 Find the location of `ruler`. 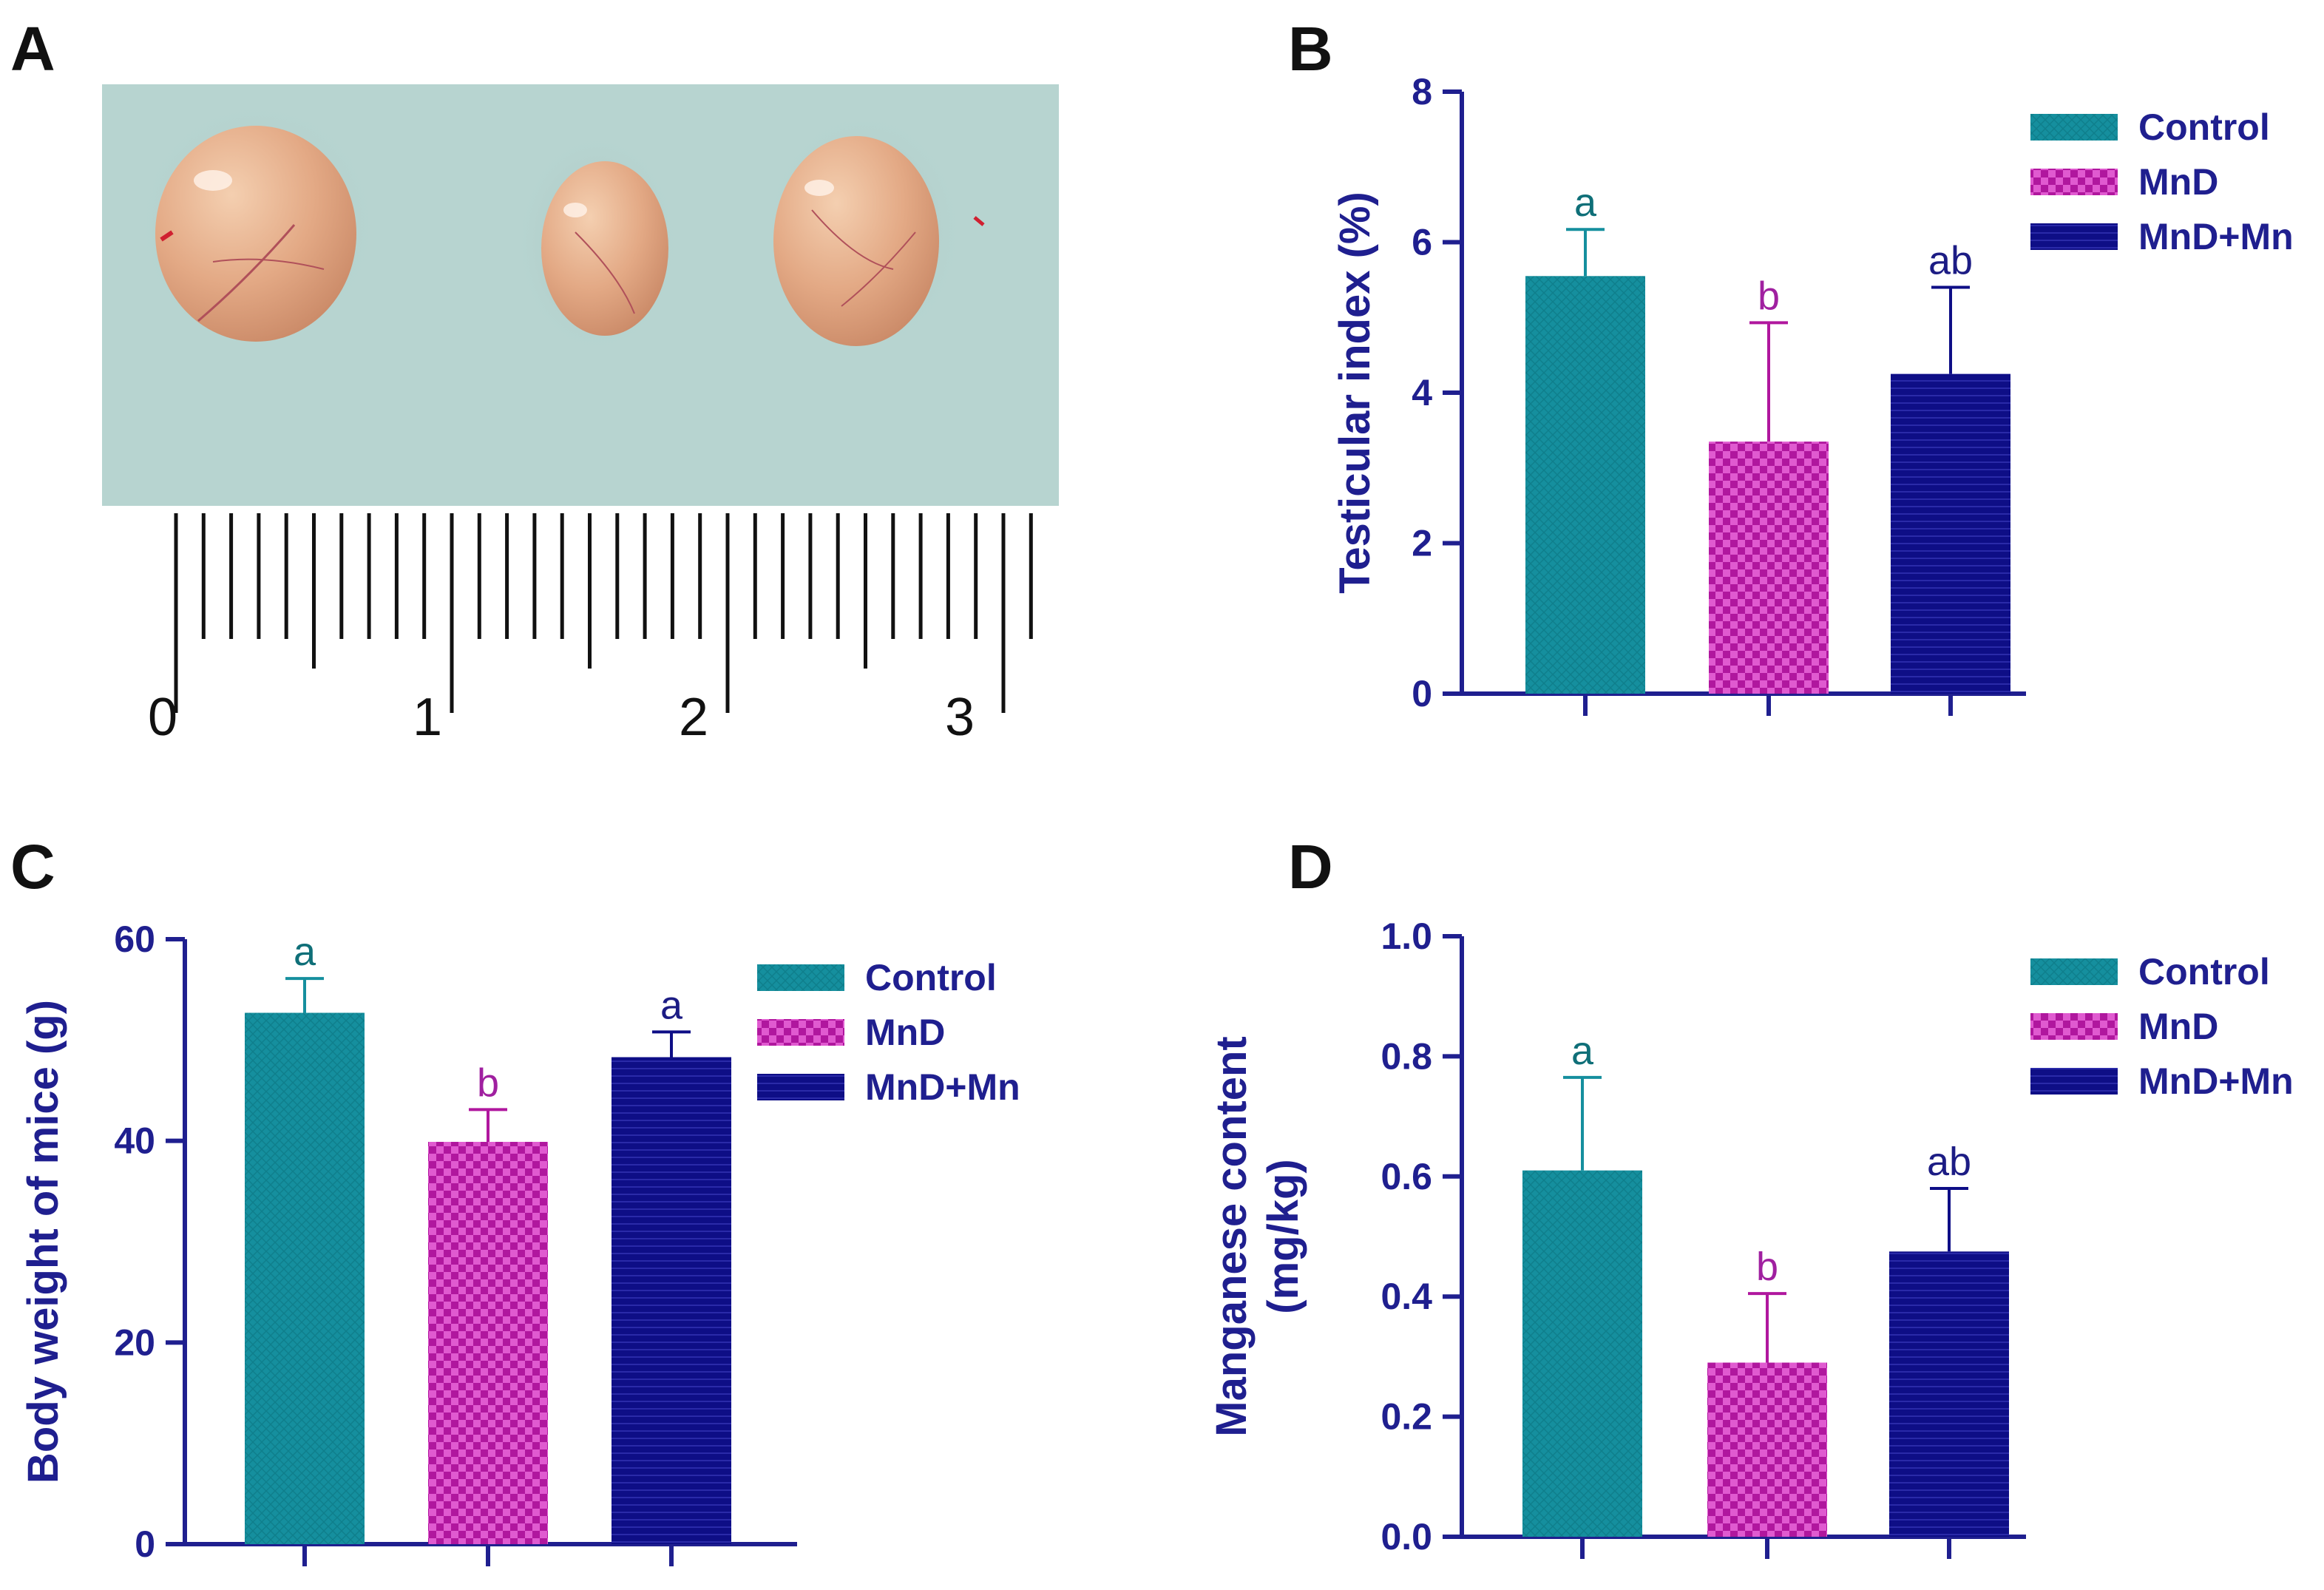

ruler is located at coordinates (580, 626).